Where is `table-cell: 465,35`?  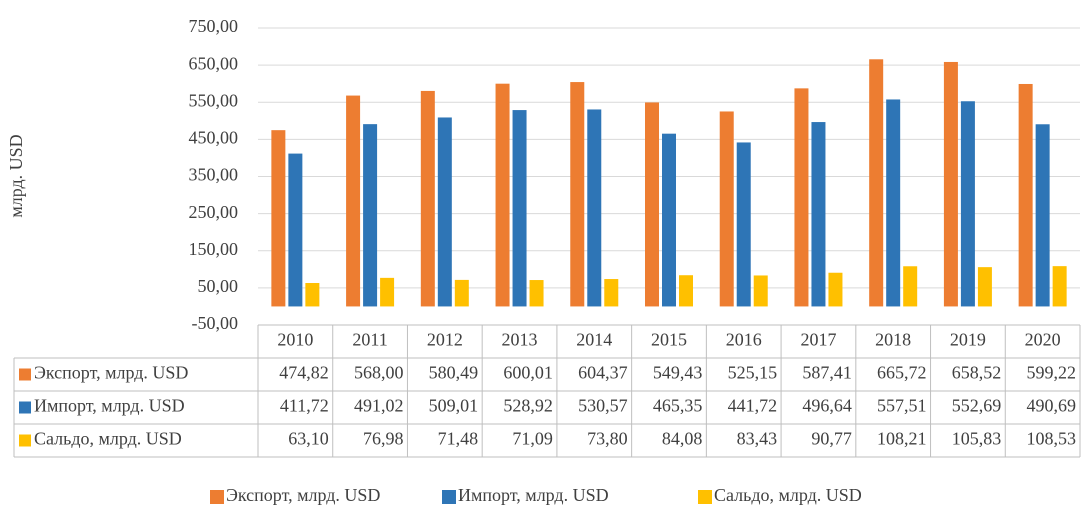
table-cell: 465,35 is located at coordinates (678, 406).